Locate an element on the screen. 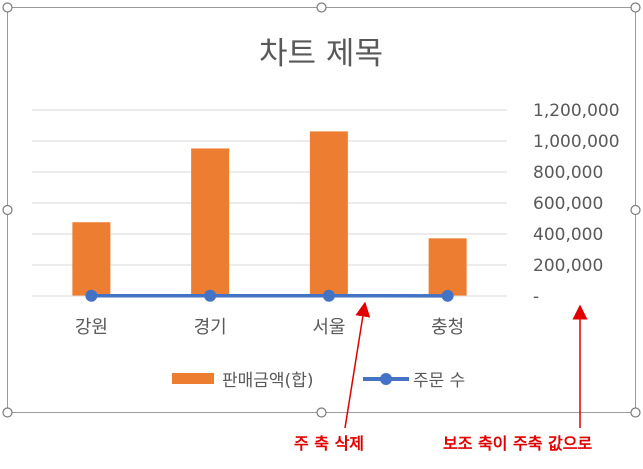  secondary-axis-tick-label: 1,000,000 is located at coordinates (576, 142).